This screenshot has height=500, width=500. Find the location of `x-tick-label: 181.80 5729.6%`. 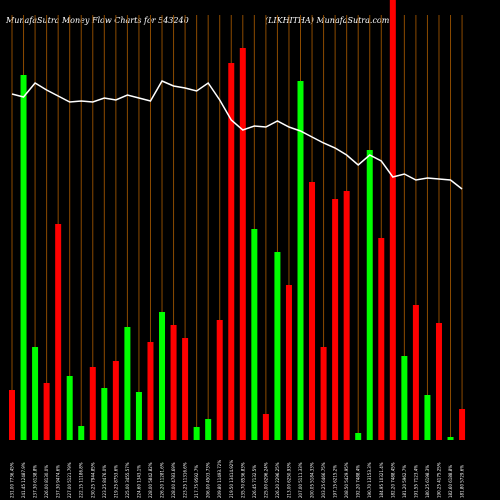

x-tick-label: 181.80 5729.6% is located at coordinates (462, 481).